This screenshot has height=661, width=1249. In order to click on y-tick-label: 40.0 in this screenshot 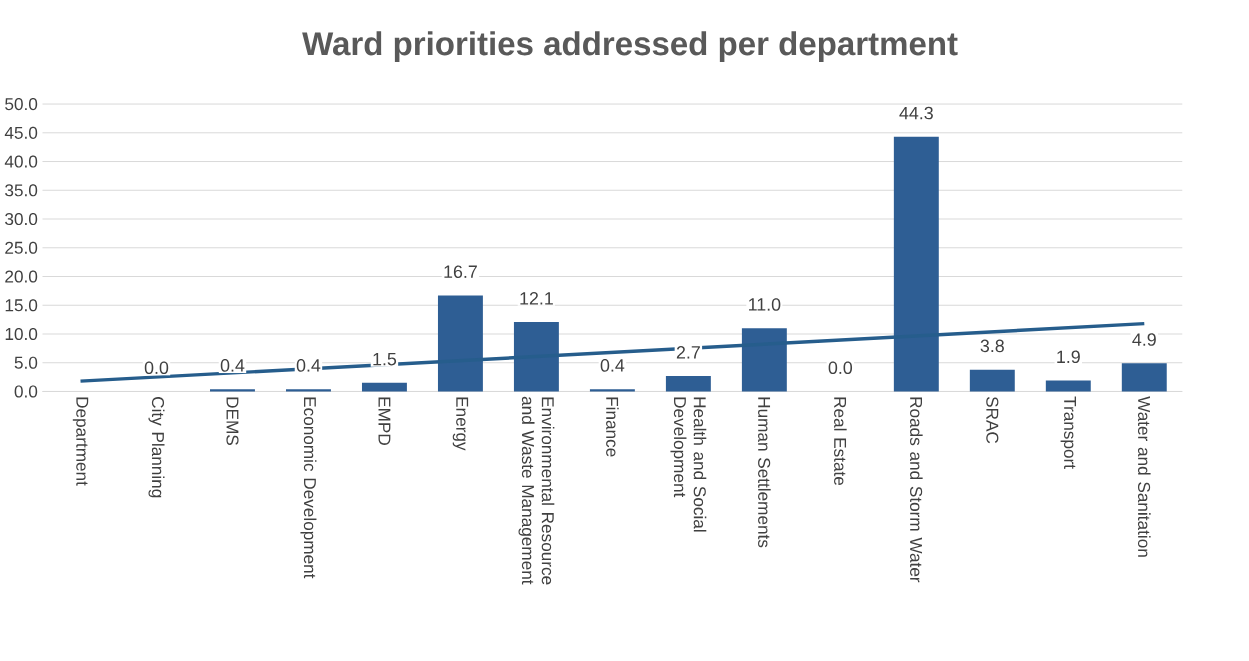, I will do `click(21, 161)`.